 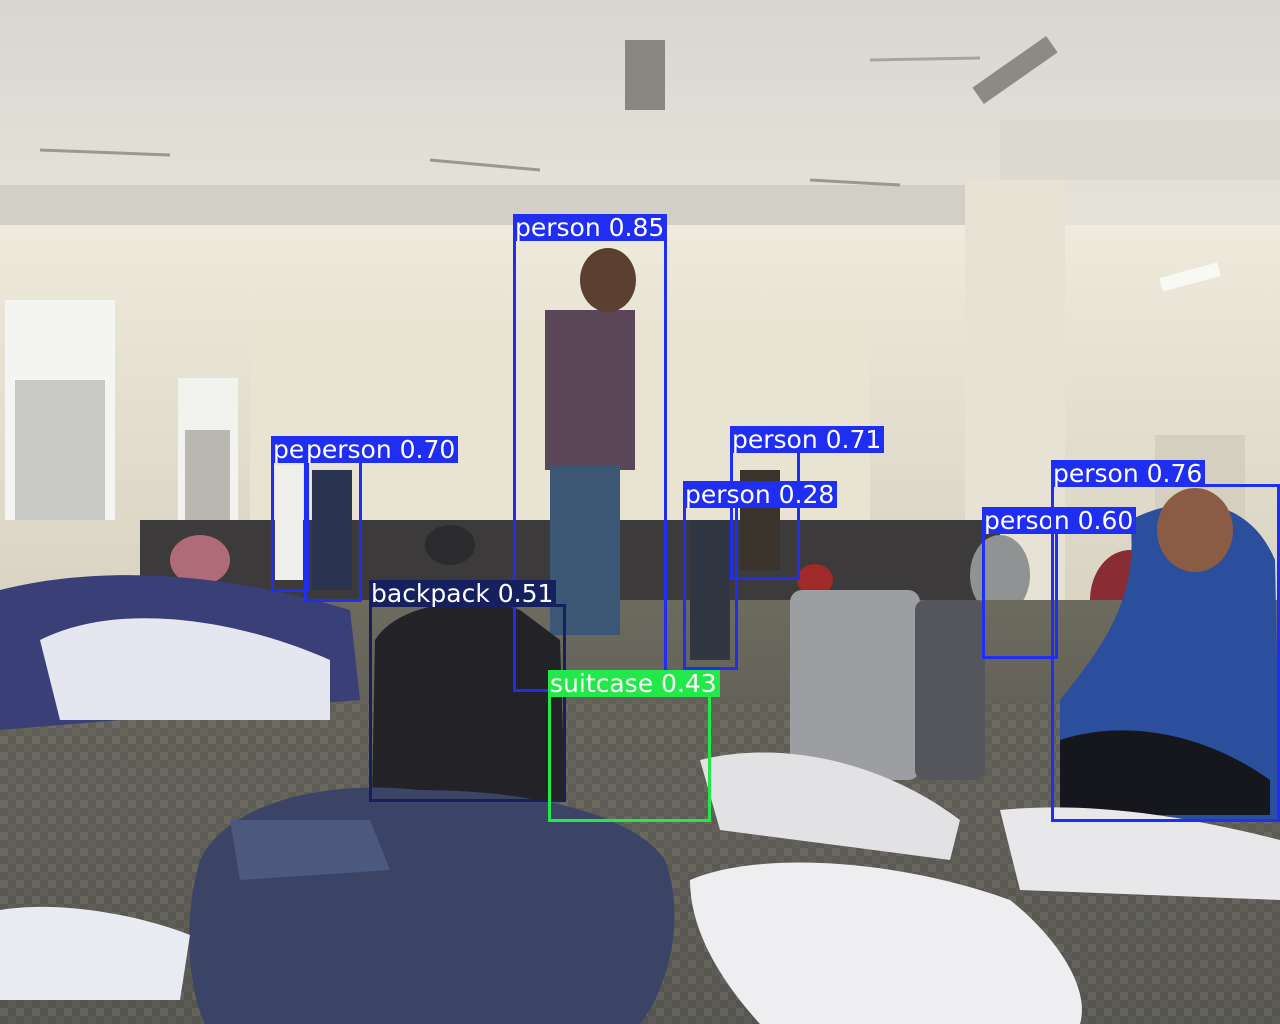 What do you see at coordinates (590, 227) in the screenshot?
I see `person-detection-label: person 0.85` at bounding box center [590, 227].